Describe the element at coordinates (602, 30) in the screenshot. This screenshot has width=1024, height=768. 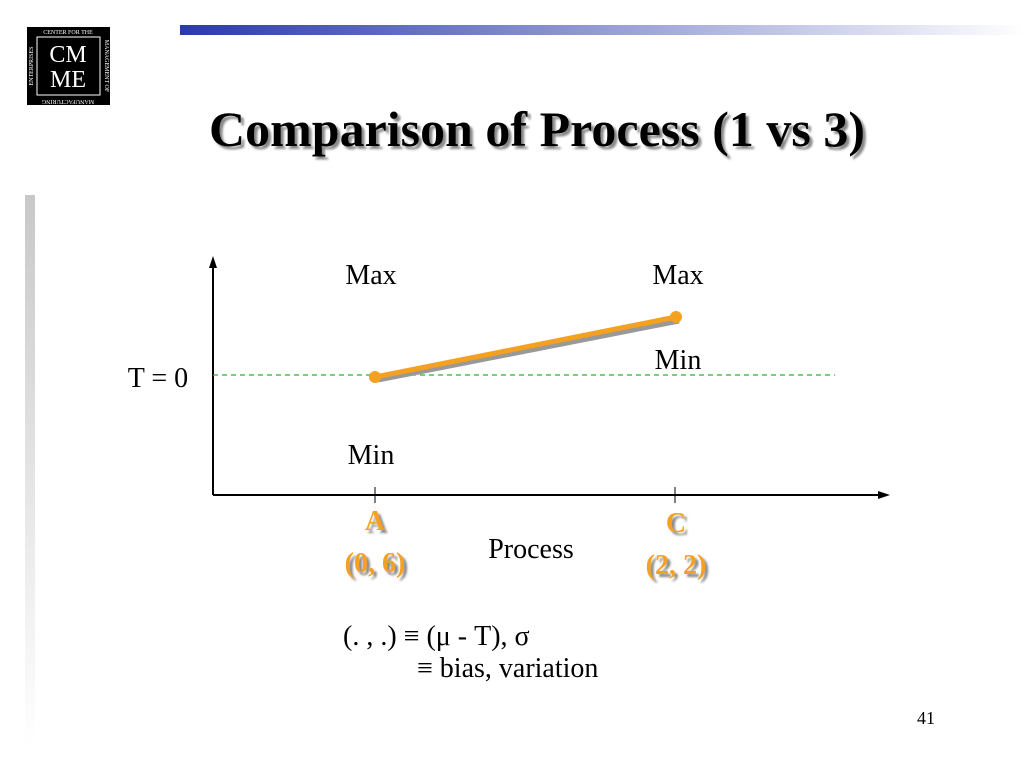
I see `header-bar` at that location.